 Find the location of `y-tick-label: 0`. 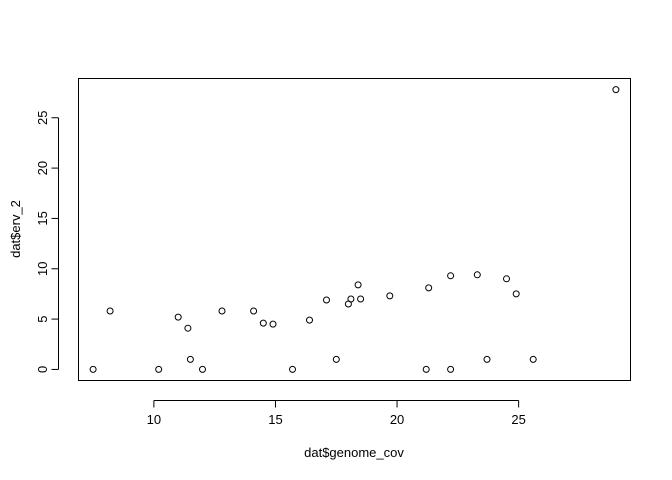

y-tick-label: 0 is located at coordinates (42, 369).